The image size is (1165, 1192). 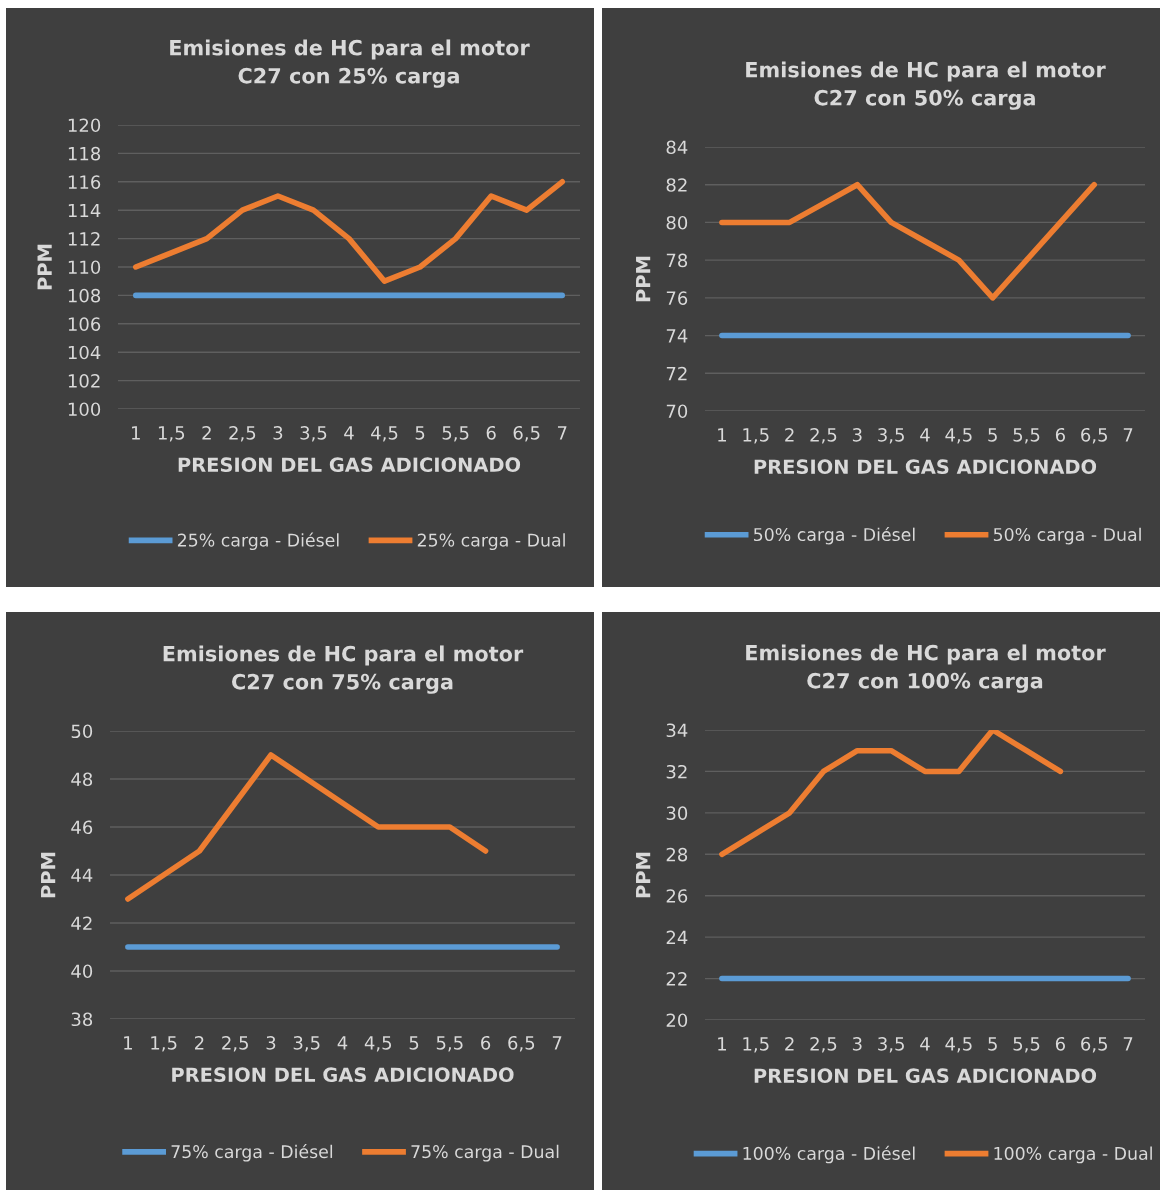 What do you see at coordinates (677, 260) in the screenshot?
I see `y-tick-label: 78` at bounding box center [677, 260].